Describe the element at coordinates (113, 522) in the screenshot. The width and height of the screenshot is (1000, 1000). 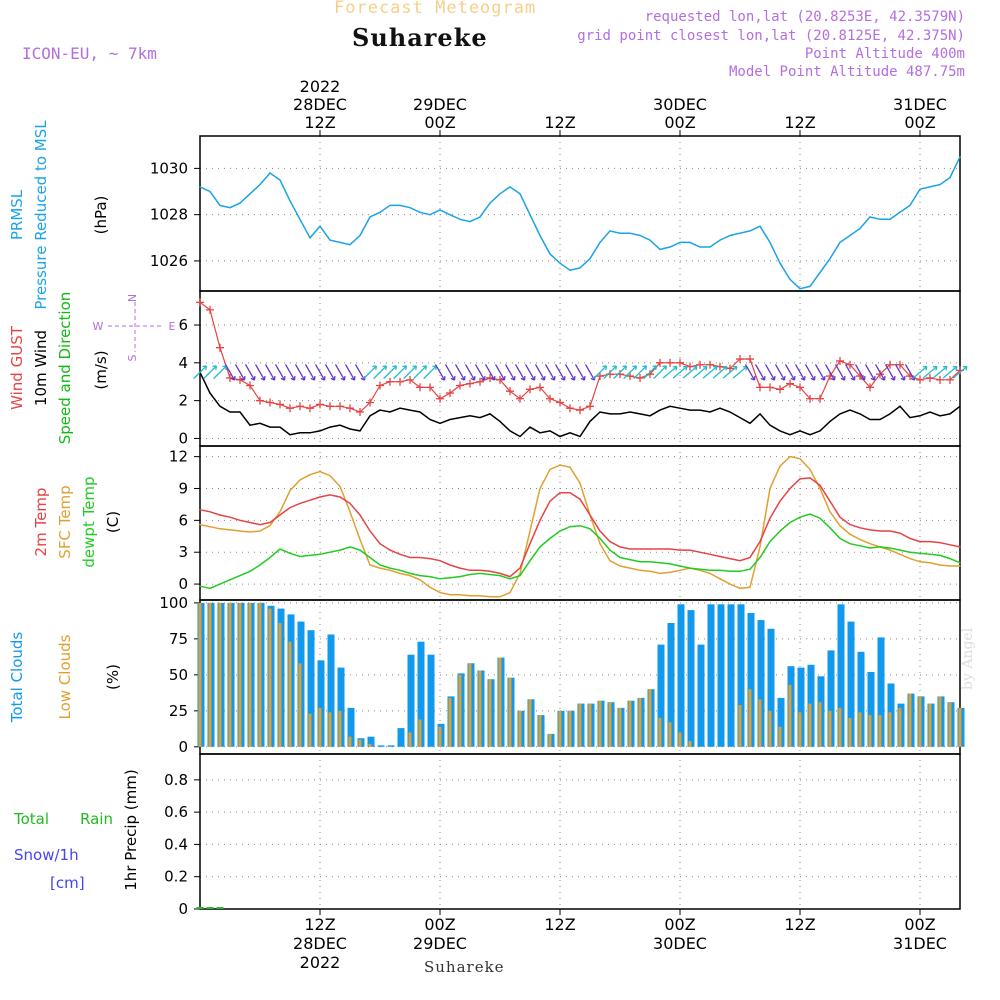
I see `temp-unit: (C)` at that location.